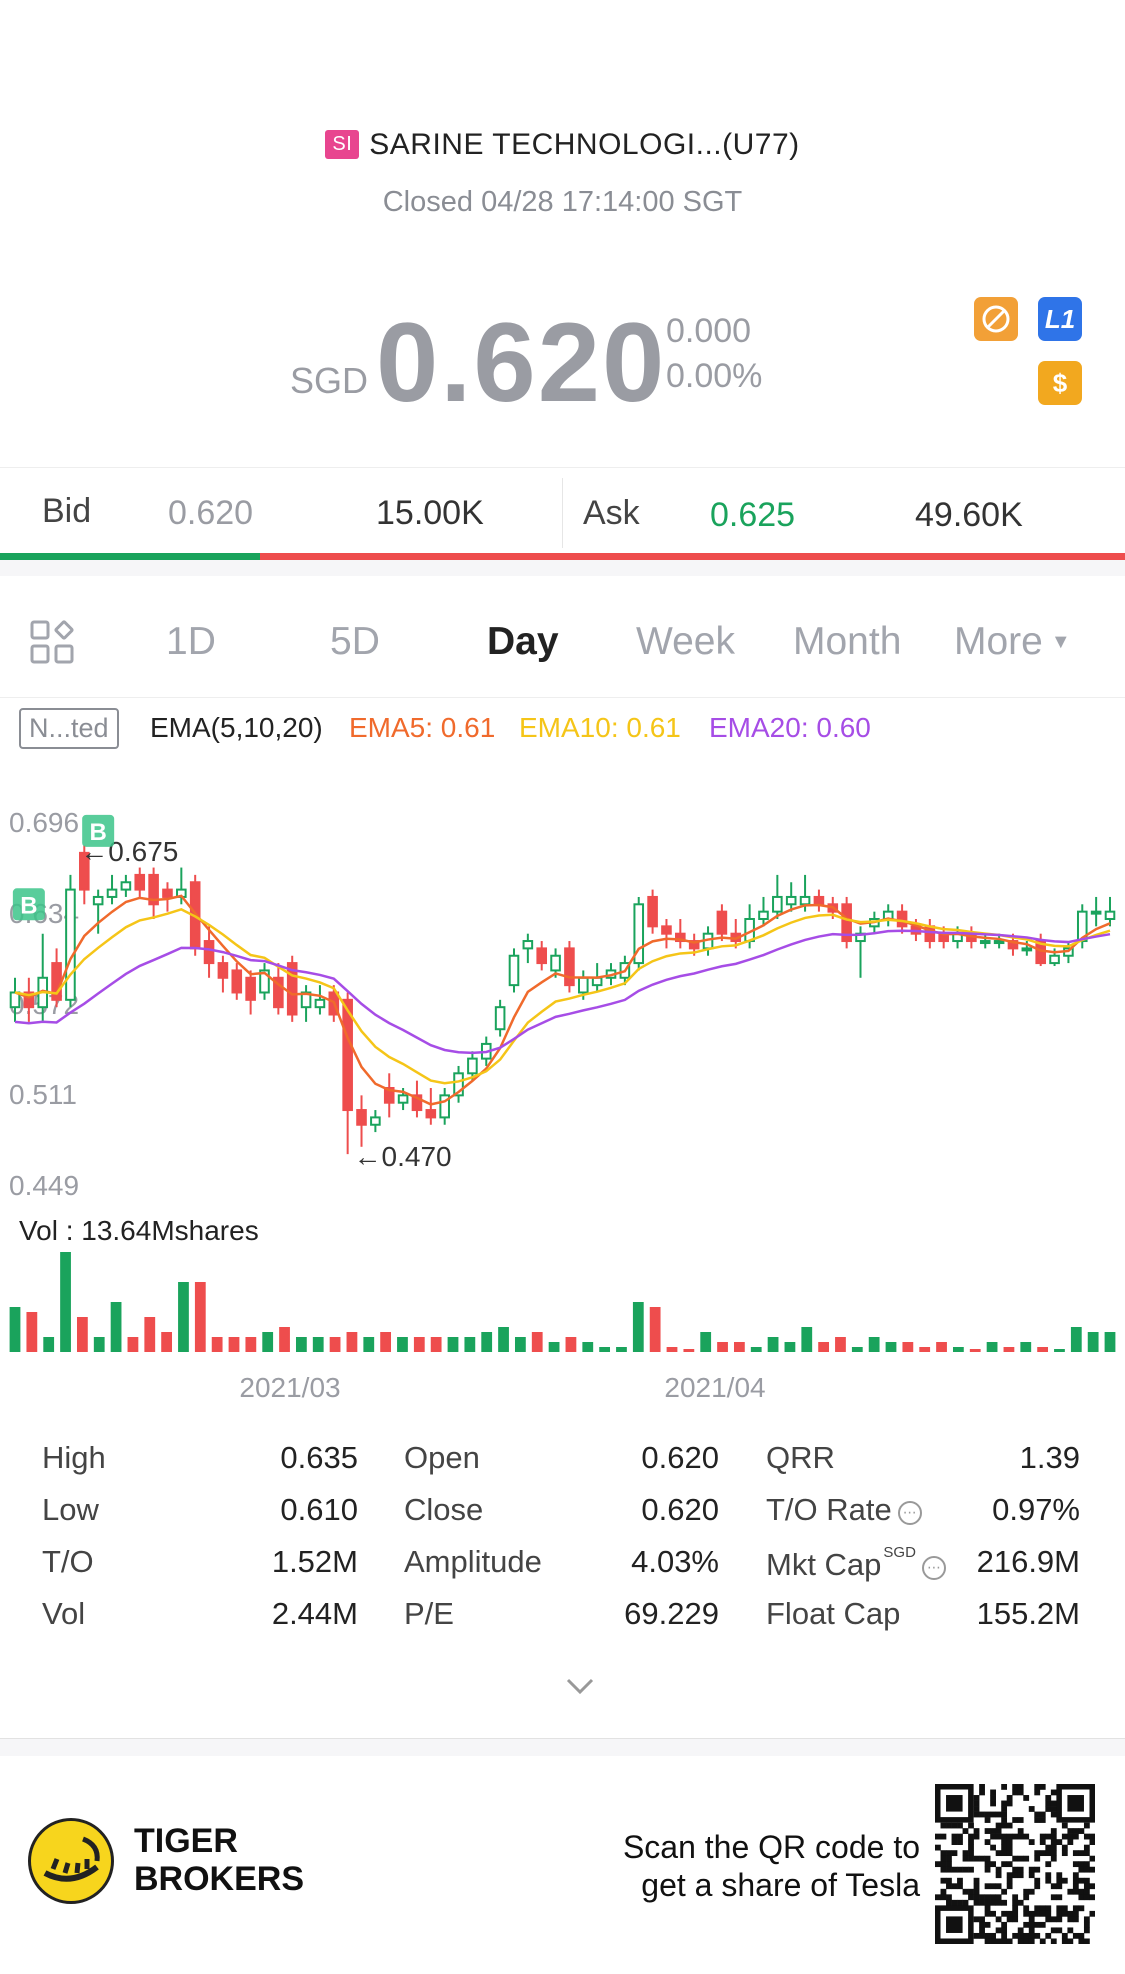 Image resolution: width=1125 pixels, height=1974 pixels. What do you see at coordinates (319, 1509) in the screenshot?
I see `stat-value: 0.610` at bounding box center [319, 1509].